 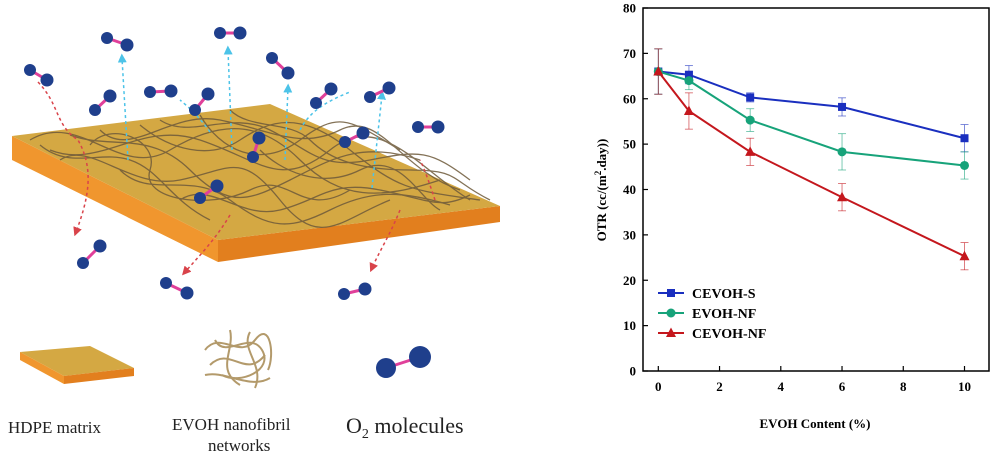 I want to click on y-tick-label: 30, so click(x=629, y=234).